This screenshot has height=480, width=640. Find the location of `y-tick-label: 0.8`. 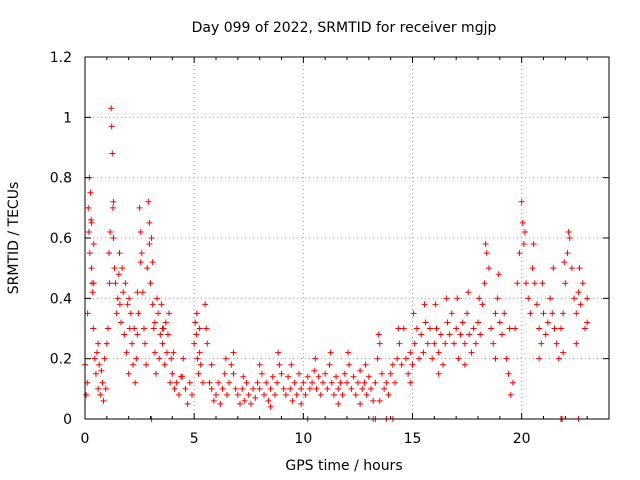

y-tick-label: 0.8 is located at coordinates (61, 179).